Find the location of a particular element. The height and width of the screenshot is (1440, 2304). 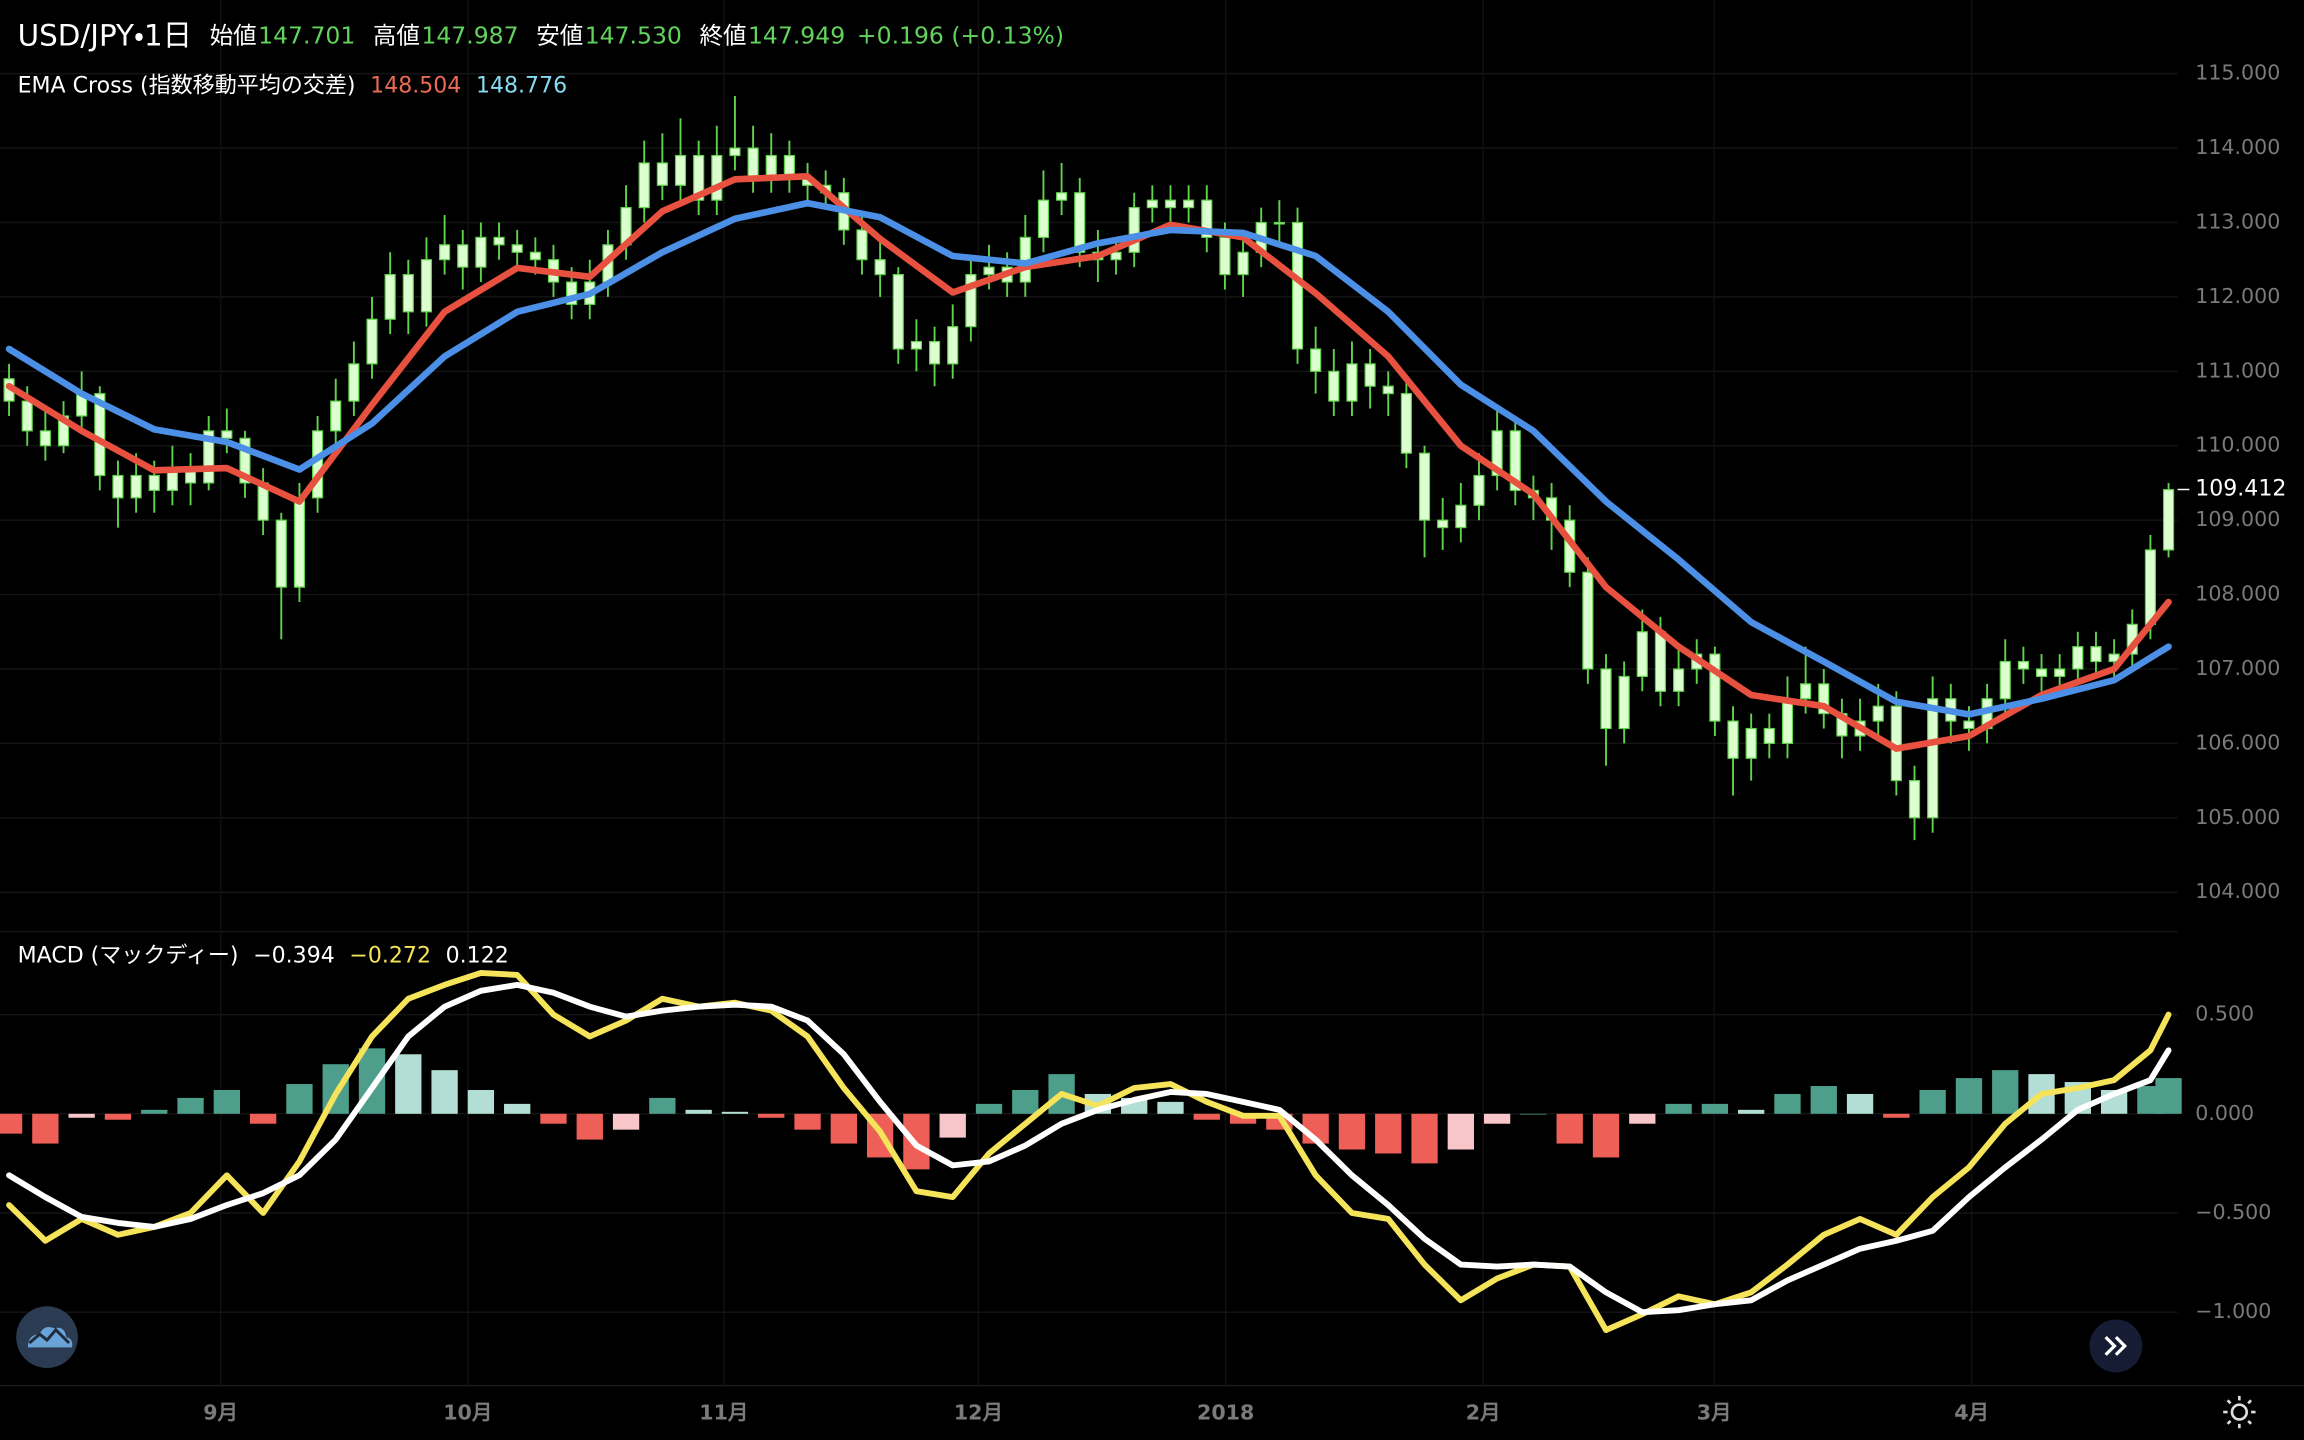

y-tick-label: 109.000 is located at coordinates (2237, 519).